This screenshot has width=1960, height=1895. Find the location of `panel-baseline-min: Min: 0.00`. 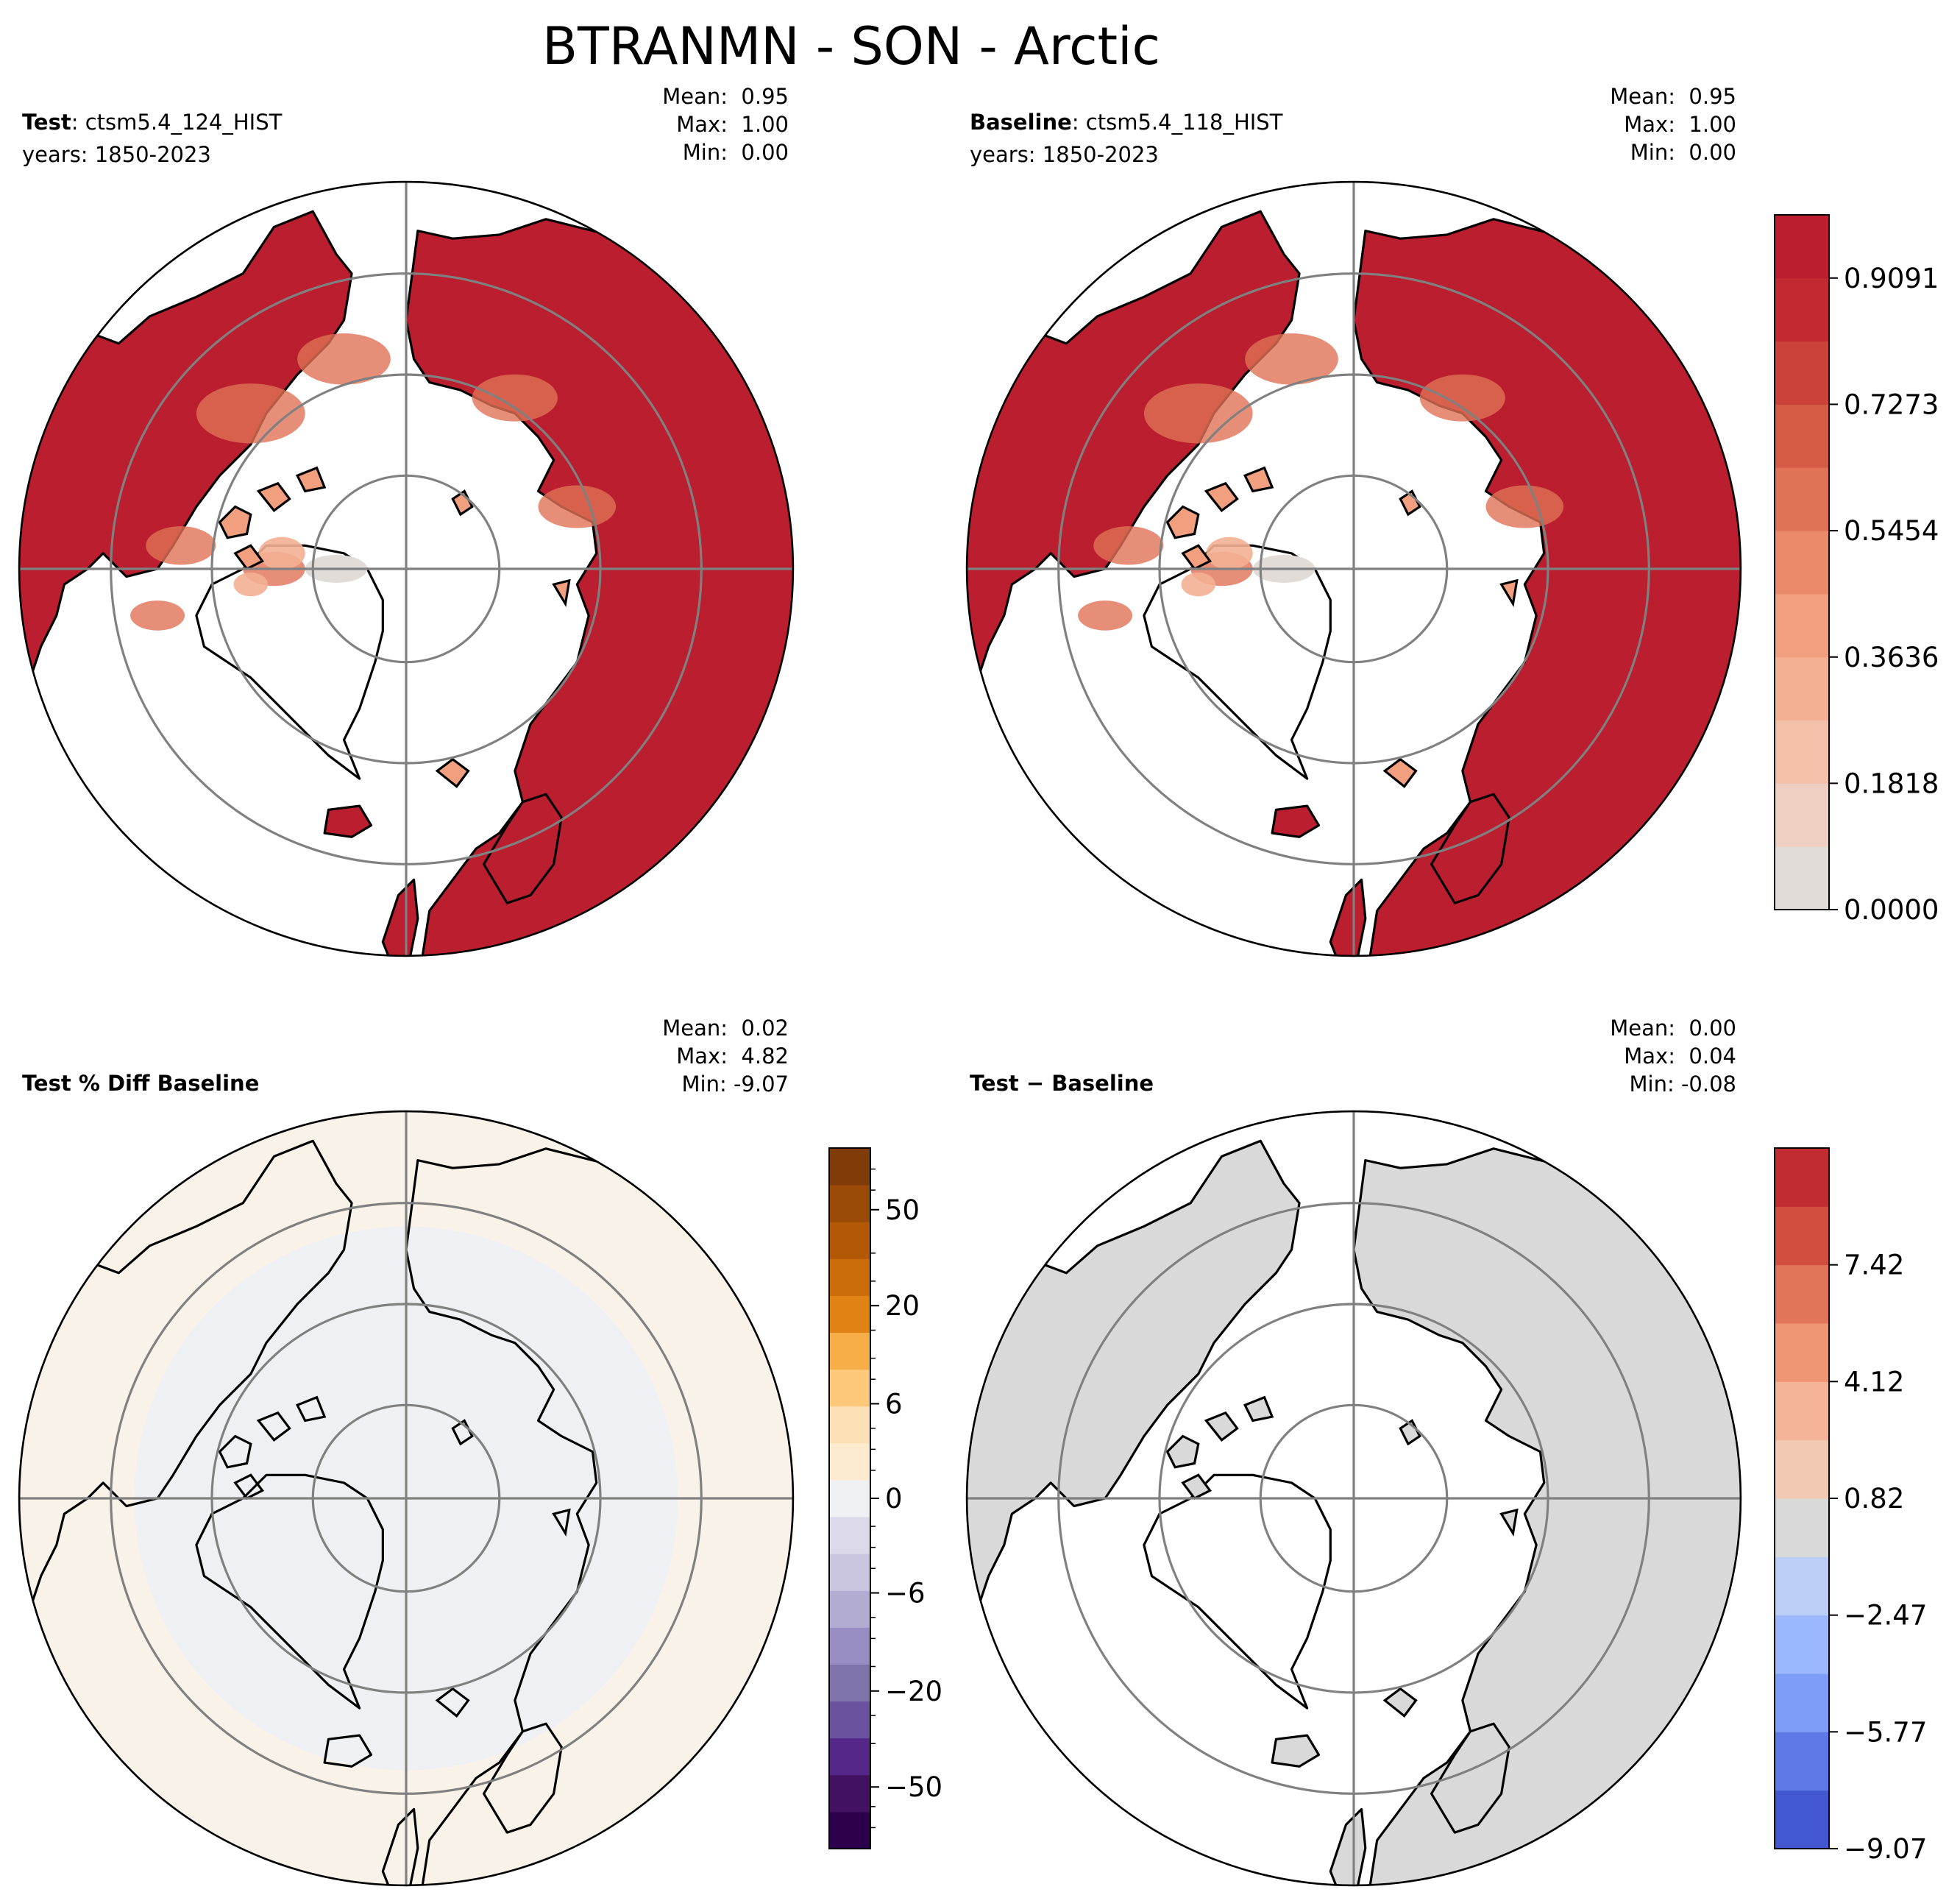

panel-baseline-min: Min: 0.00 is located at coordinates (1683, 152).